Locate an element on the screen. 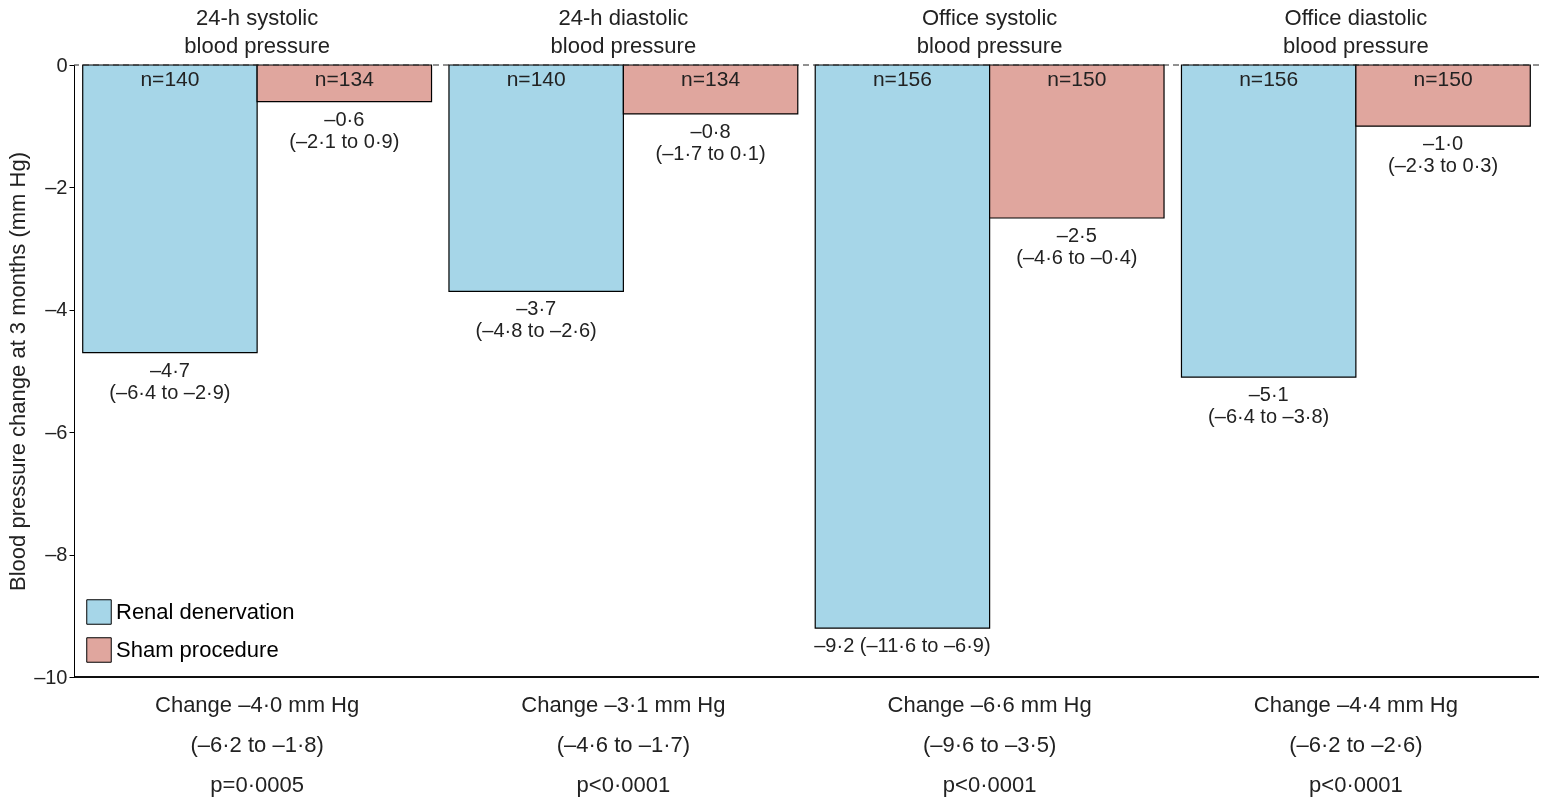 Image resolution: width=1546 pixels, height=802 pixels. y-axis-title: Blood pressure change at 3 months (mm Hg) is located at coordinates (18, 371).